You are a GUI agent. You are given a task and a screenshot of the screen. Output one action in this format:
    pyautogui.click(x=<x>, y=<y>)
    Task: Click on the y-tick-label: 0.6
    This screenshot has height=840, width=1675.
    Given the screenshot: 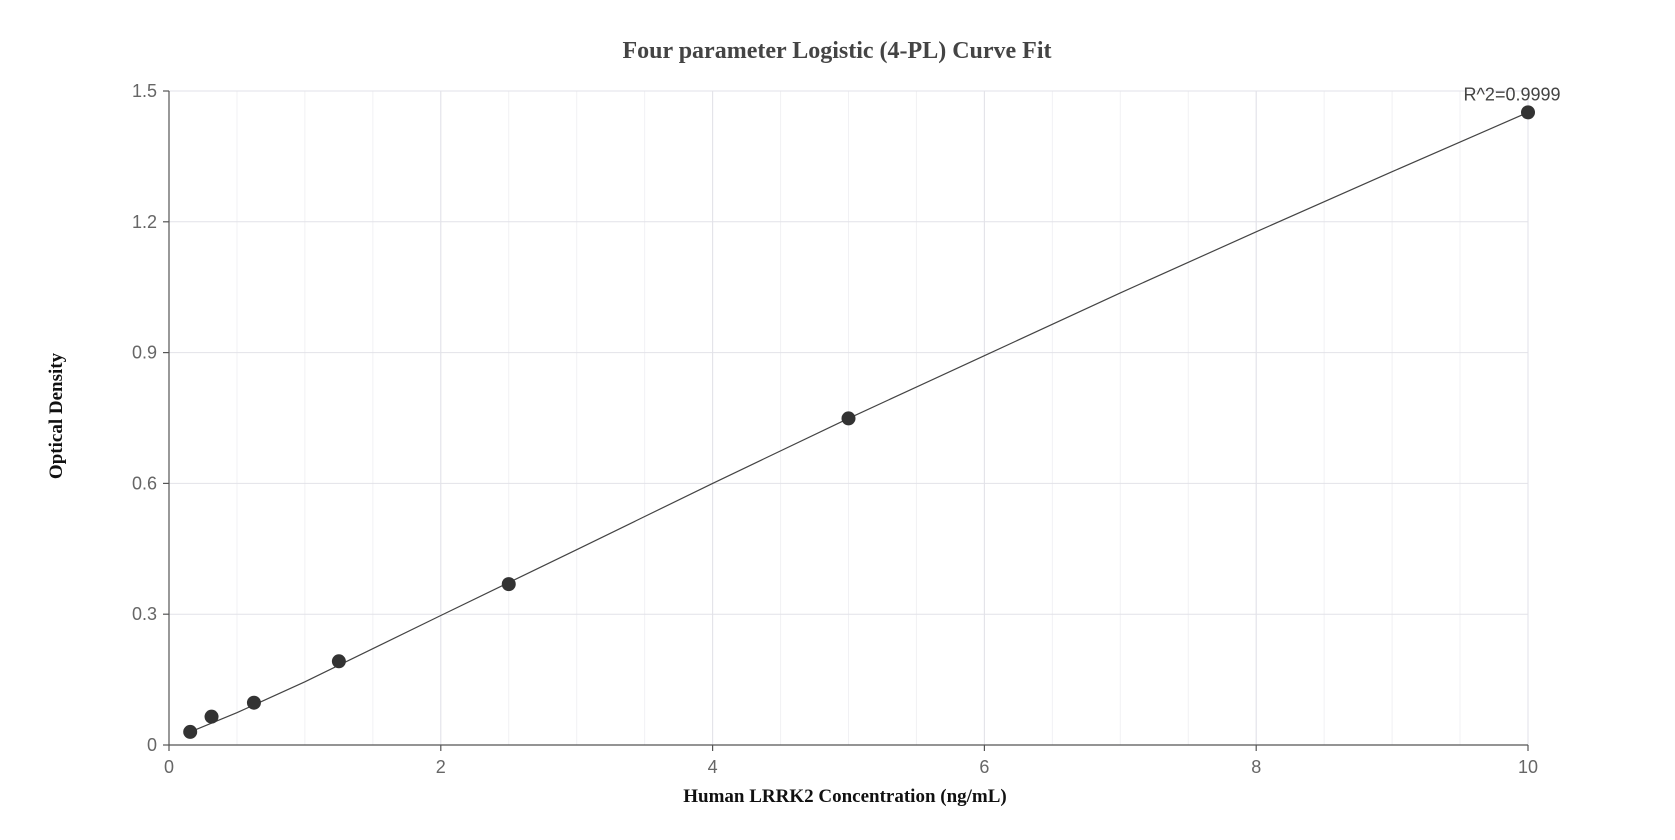 What is the action you would take?
    pyautogui.click(x=144, y=483)
    